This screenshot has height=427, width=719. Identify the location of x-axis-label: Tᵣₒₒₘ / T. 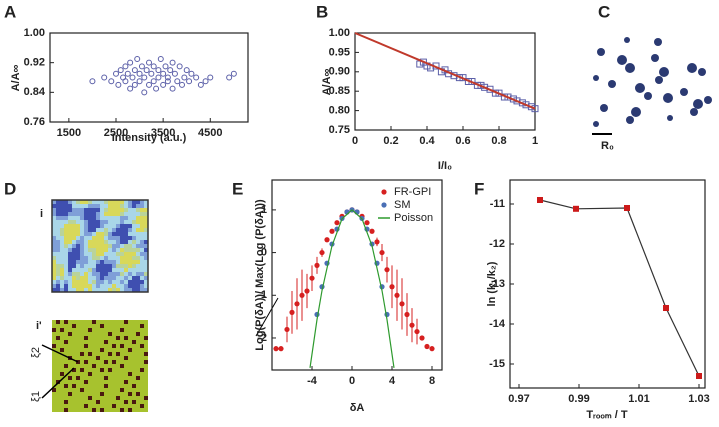
(607, 415).